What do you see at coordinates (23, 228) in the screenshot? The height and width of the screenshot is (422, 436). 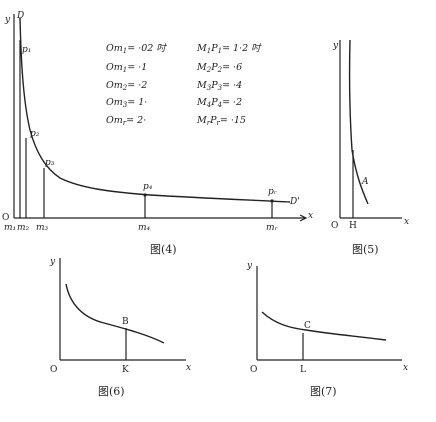 I see `fig4-tick-m2: m₂` at bounding box center [23, 228].